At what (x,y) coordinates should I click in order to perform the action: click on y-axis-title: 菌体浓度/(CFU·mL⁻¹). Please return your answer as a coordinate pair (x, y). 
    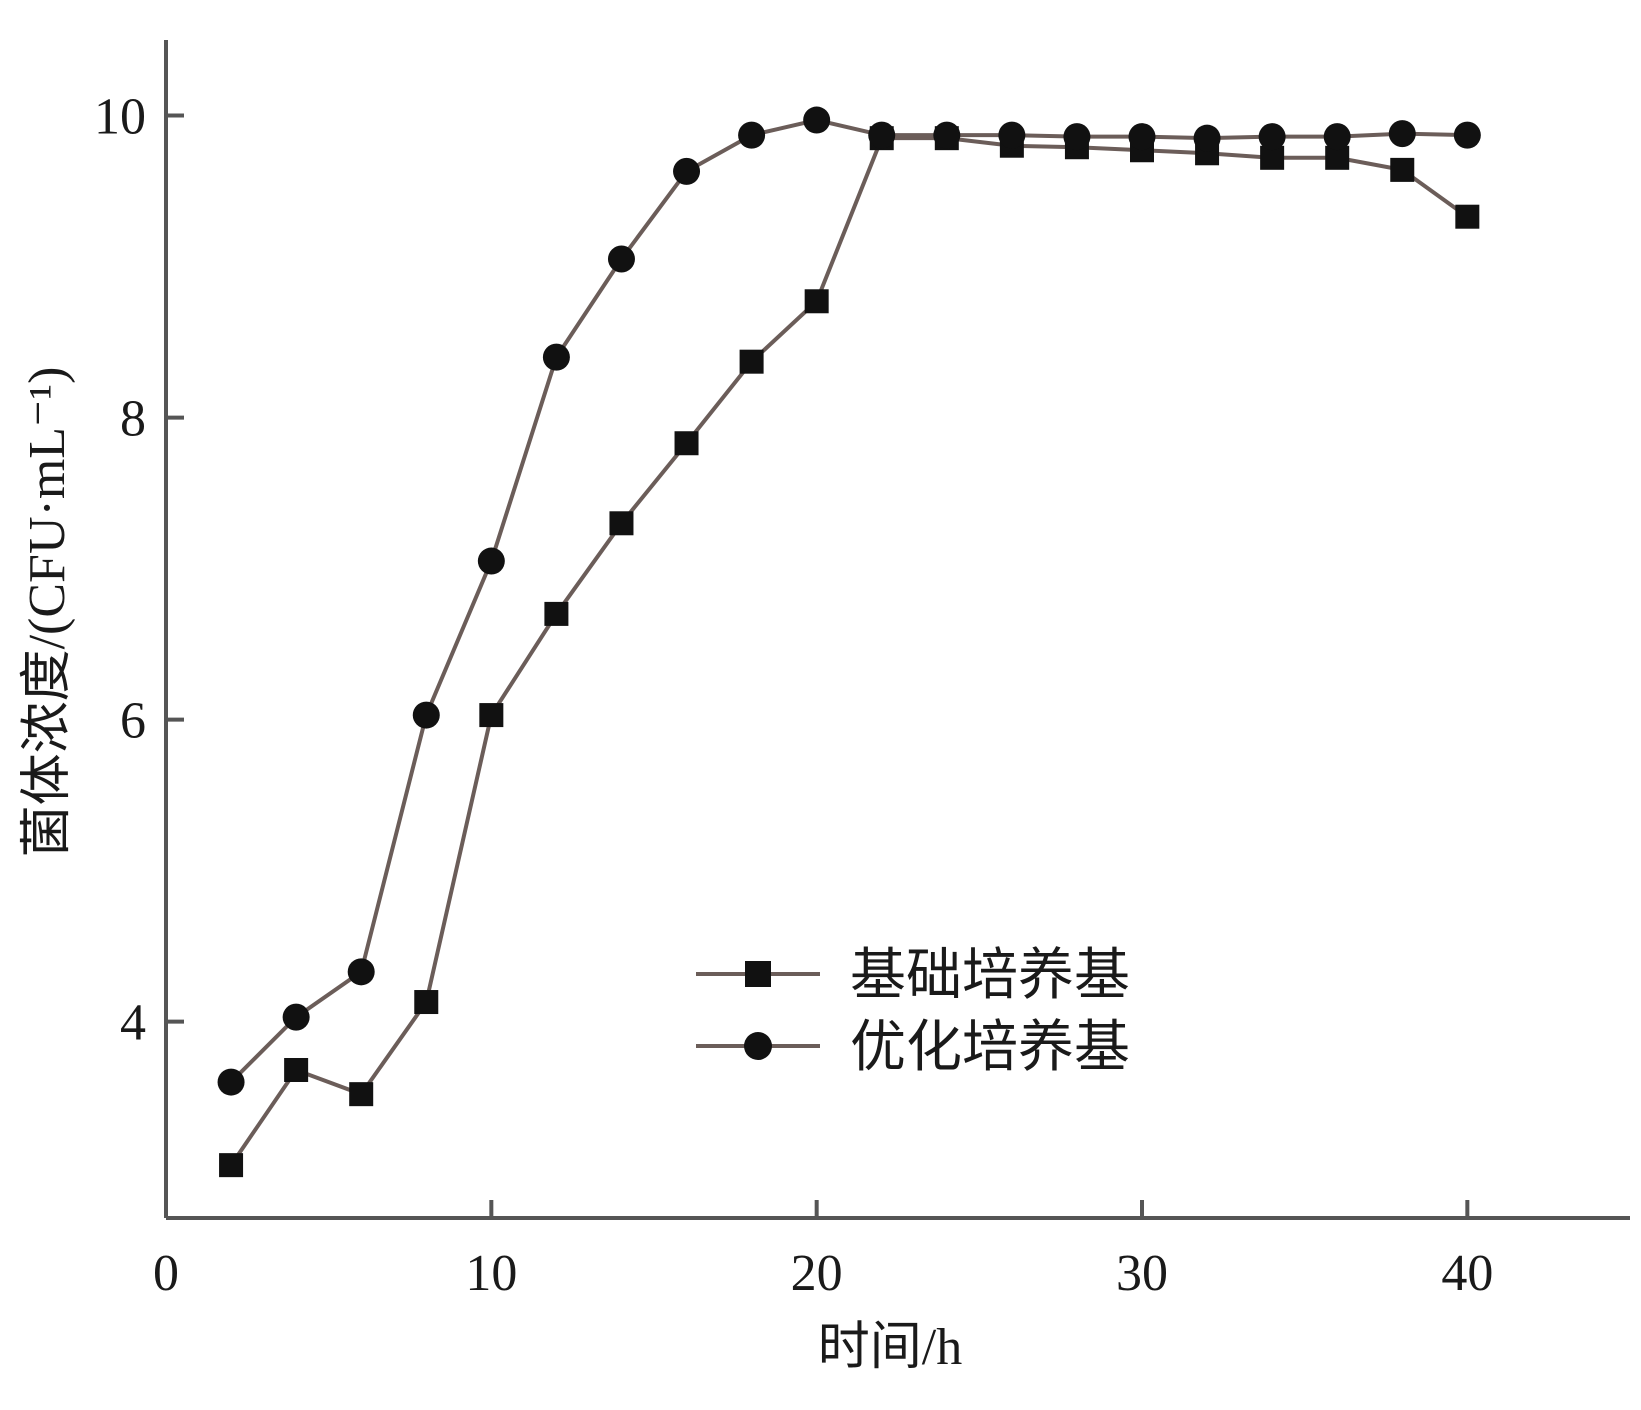
    Looking at the image, I should click on (47, 612).